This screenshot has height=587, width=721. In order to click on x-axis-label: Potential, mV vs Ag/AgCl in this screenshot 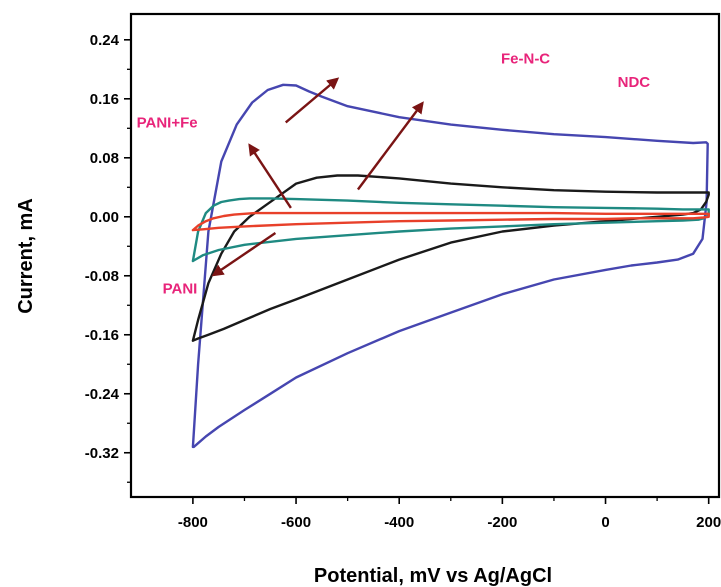, I will do `click(433, 576)`.